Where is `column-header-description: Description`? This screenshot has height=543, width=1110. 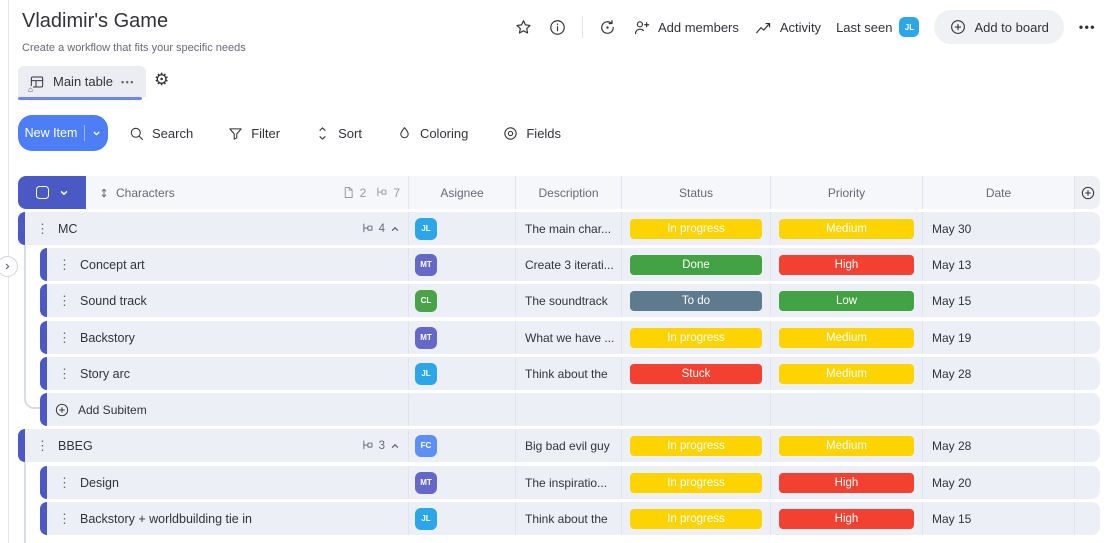
column-header-description: Description is located at coordinates (568, 192).